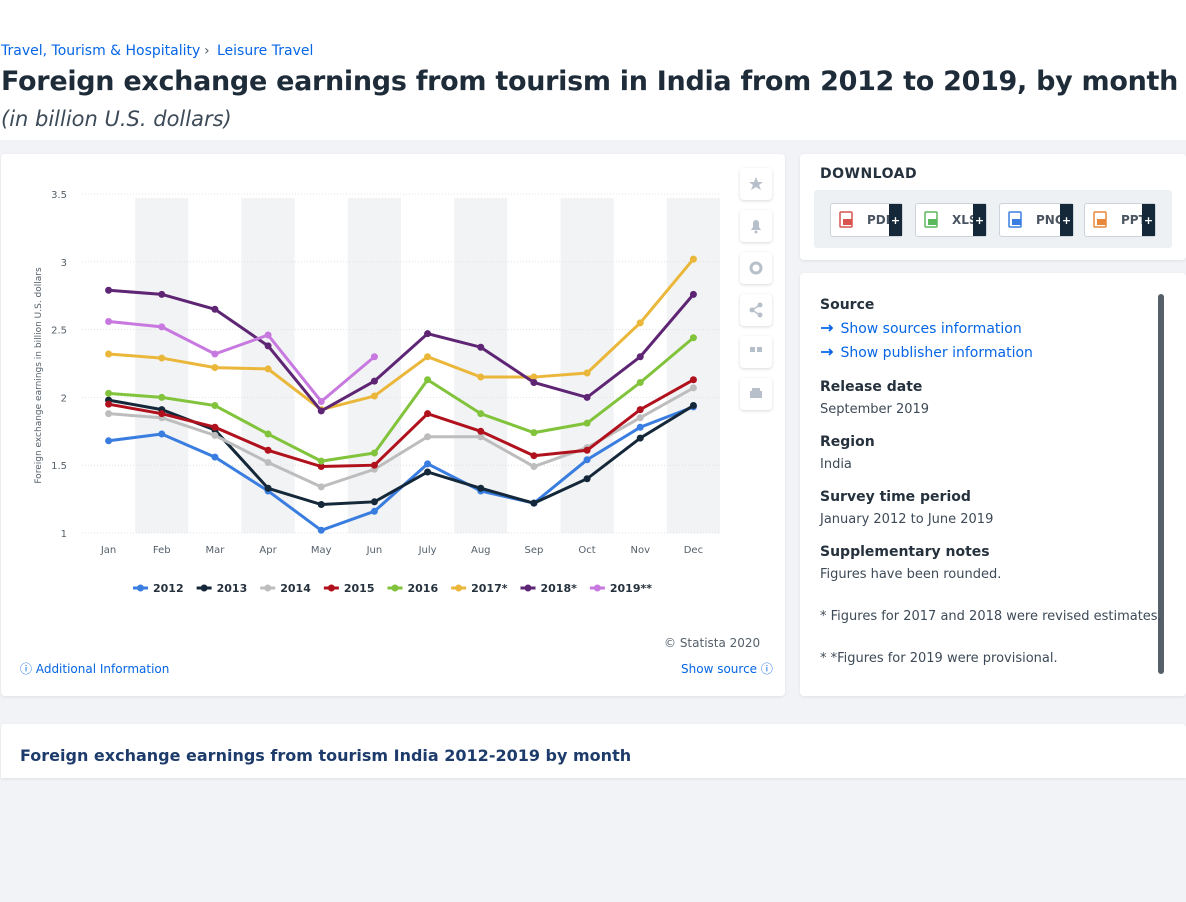  What do you see at coordinates (64, 263) in the screenshot?
I see `y-tick-label: 3` at bounding box center [64, 263].